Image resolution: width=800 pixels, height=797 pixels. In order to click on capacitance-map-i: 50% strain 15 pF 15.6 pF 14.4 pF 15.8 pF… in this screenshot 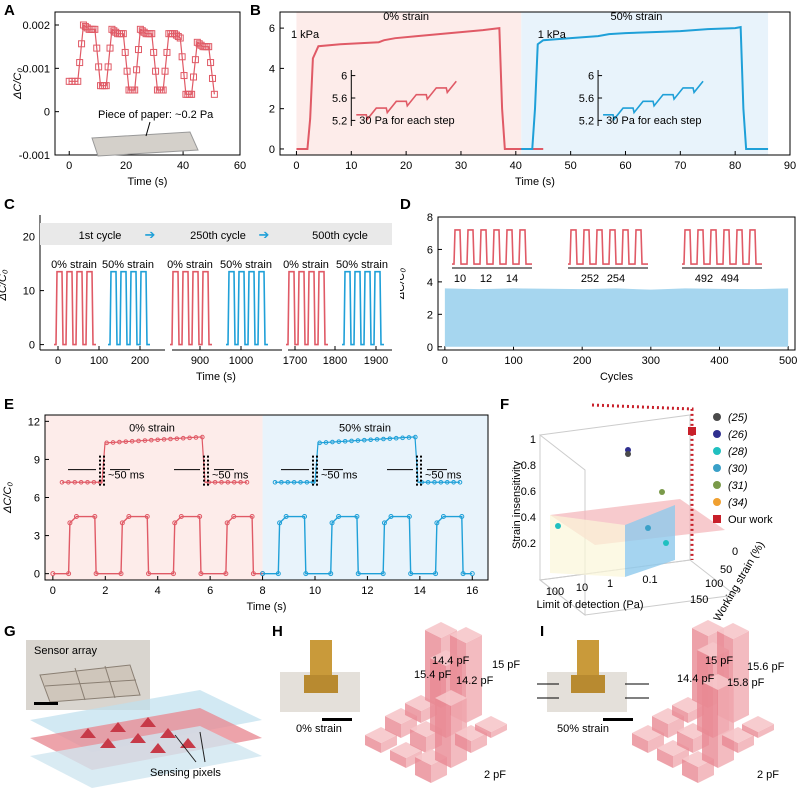, I will do `click(661, 701)`.